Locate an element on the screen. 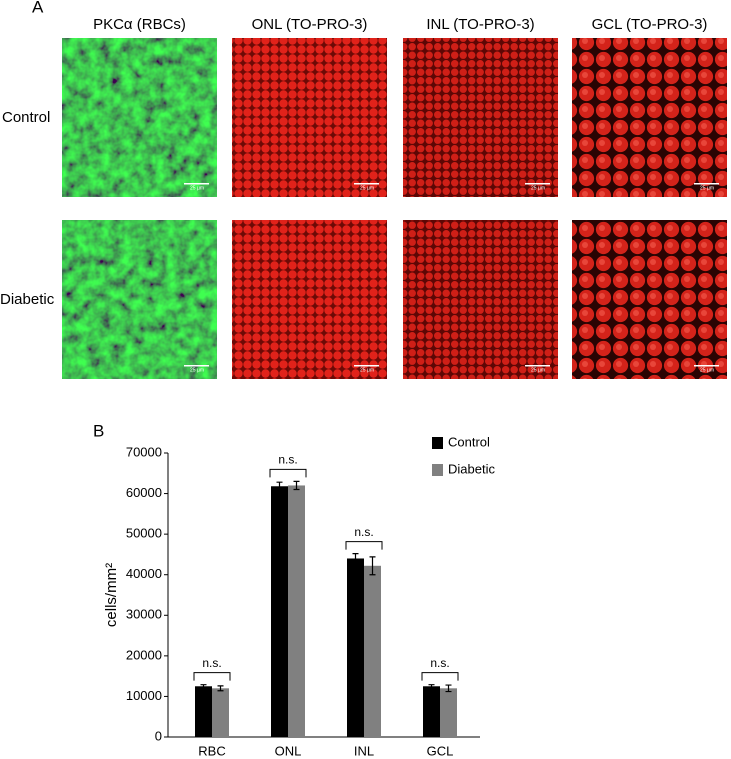 This screenshot has width=731, height=759. legend-label: Control is located at coordinates (469, 441).